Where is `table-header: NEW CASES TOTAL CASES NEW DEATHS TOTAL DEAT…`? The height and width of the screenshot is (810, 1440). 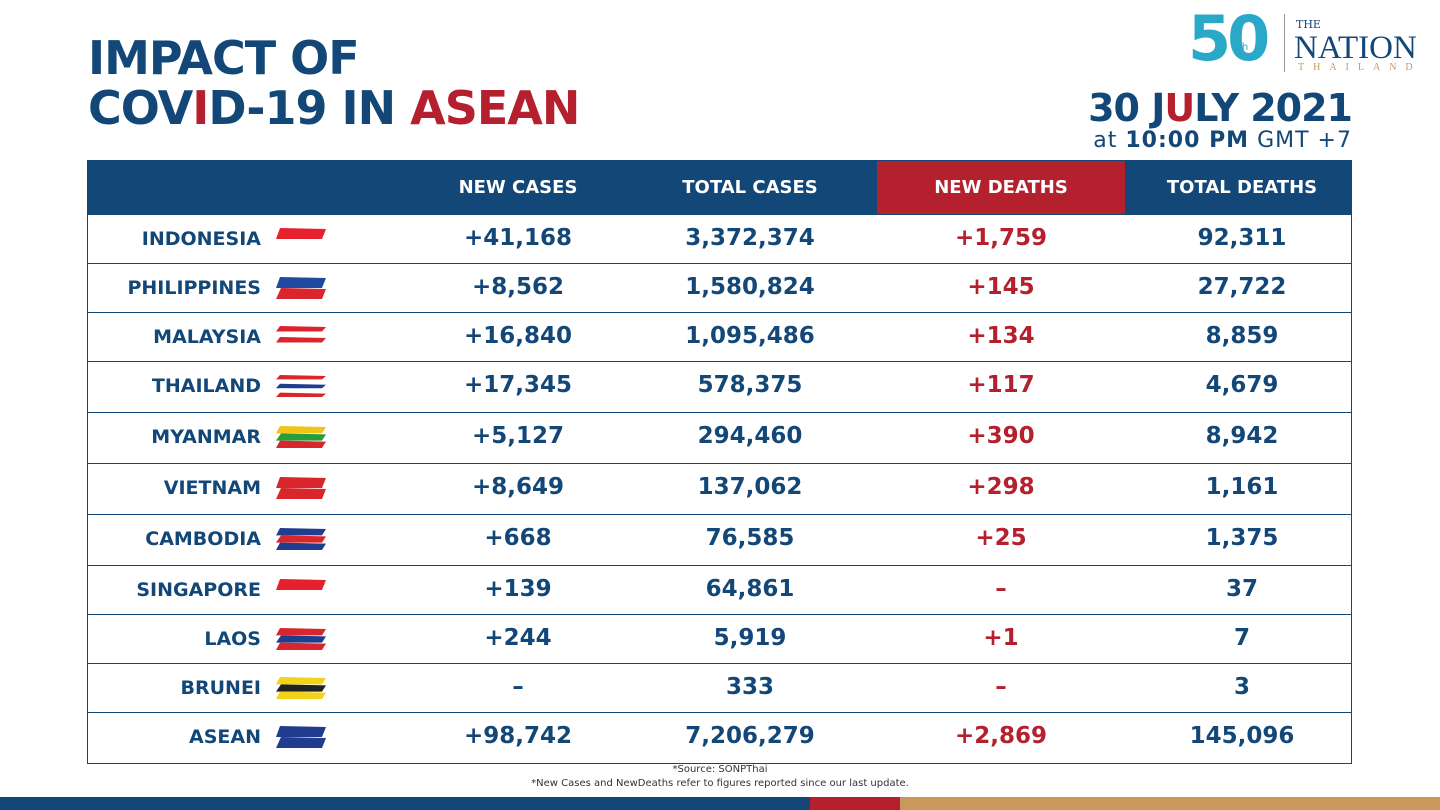 table-header: NEW CASES TOTAL CASES NEW DEATHS TOTAL DEAT… is located at coordinates (719, 187).